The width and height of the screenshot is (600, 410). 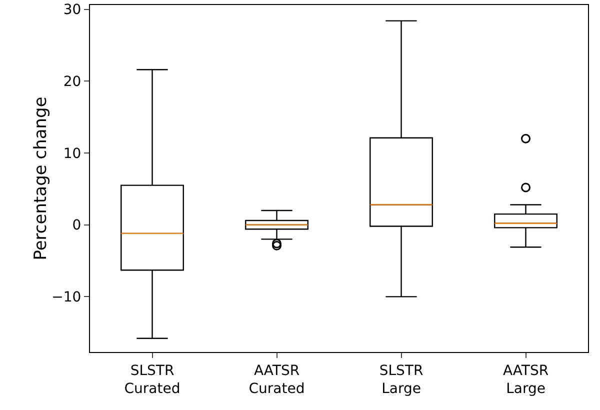 What do you see at coordinates (401, 379) in the screenshot?
I see `x-tick-label: SLSTR Large` at bounding box center [401, 379].